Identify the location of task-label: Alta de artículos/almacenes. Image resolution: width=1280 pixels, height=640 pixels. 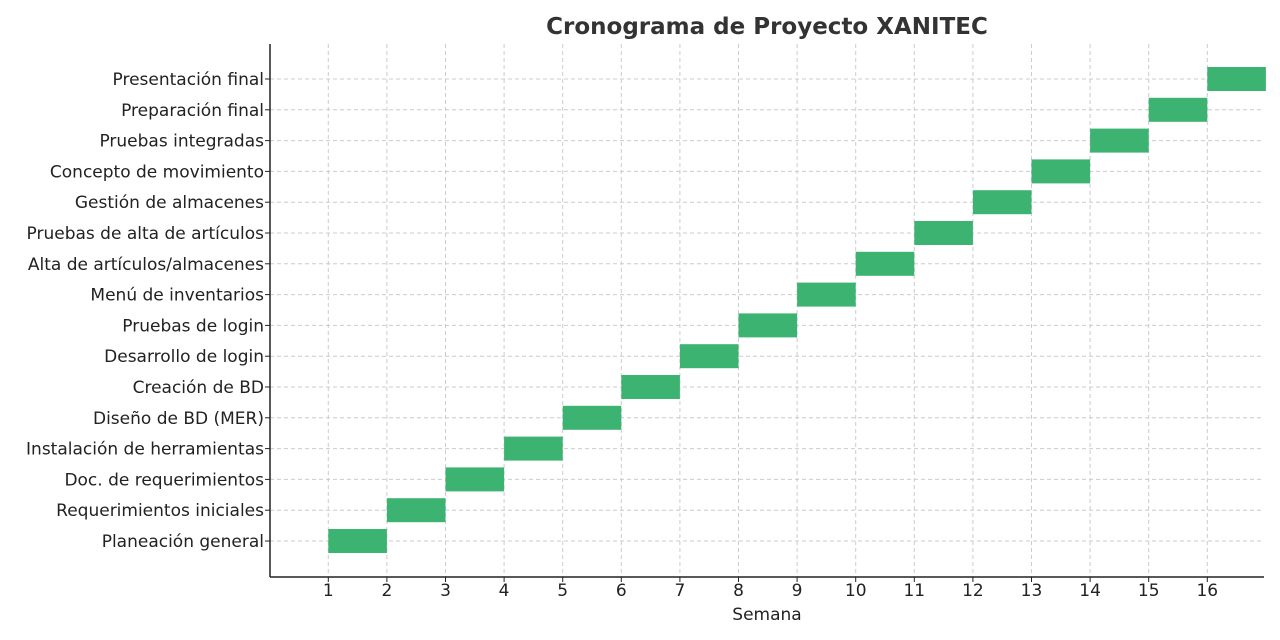
(146, 265).